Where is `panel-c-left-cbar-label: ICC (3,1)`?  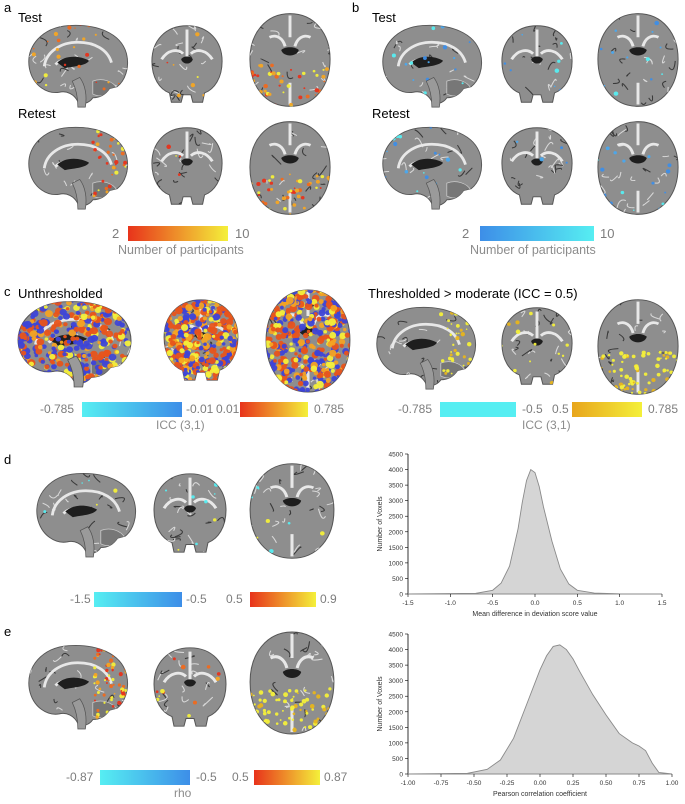
panel-c-left-cbar-label: ICC (3,1) is located at coordinates (180, 425).